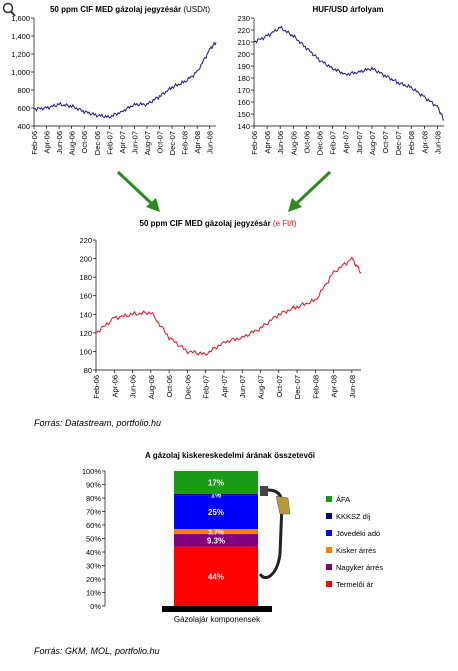  What do you see at coordinates (96, 387) in the screenshot?
I see `mid-x-tick-label: Feb-06` at bounding box center [96, 387].